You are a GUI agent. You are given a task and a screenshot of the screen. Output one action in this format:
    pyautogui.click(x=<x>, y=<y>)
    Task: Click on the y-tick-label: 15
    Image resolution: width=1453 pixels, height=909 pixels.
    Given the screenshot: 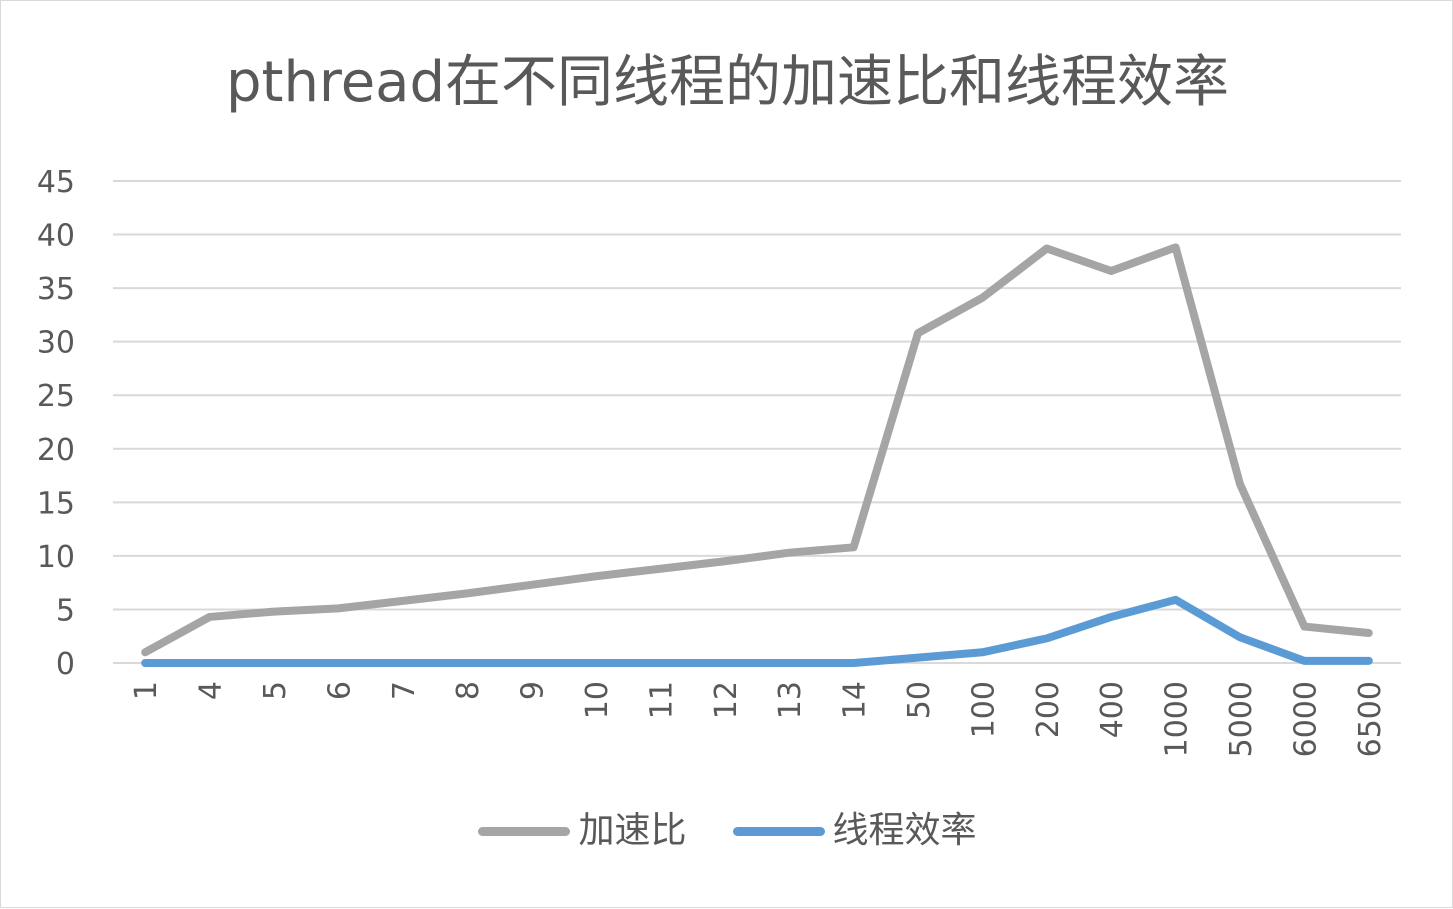 What is the action you would take?
    pyautogui.click(x=56, y=503)
    